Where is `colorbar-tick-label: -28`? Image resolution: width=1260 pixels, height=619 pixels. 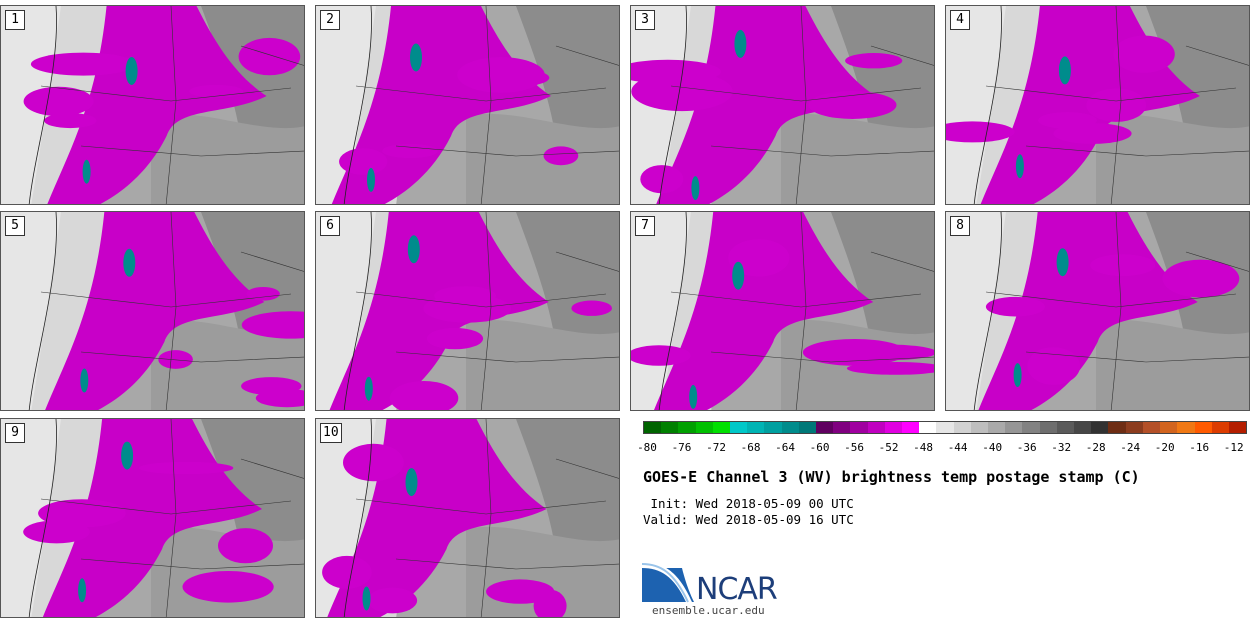 colorbar-tick-label: -28 is located at coordinates (1095, 447).